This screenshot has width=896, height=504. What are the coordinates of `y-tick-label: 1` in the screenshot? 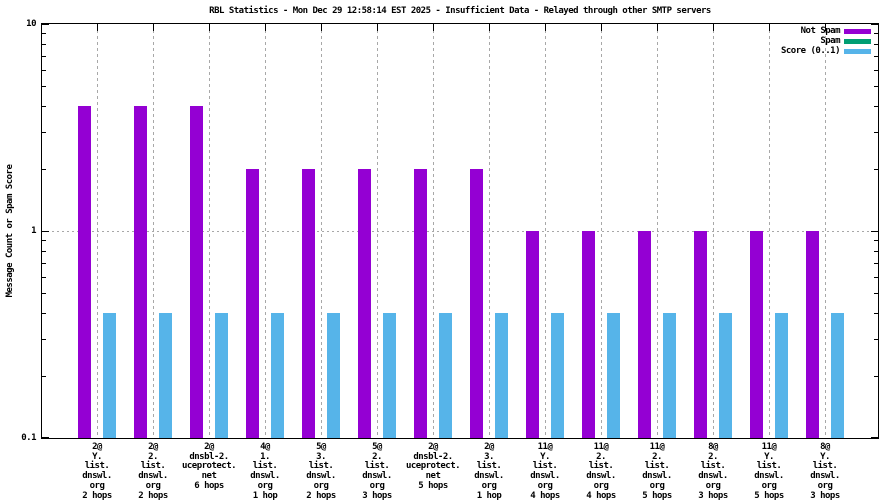 It's located at (33, 231).